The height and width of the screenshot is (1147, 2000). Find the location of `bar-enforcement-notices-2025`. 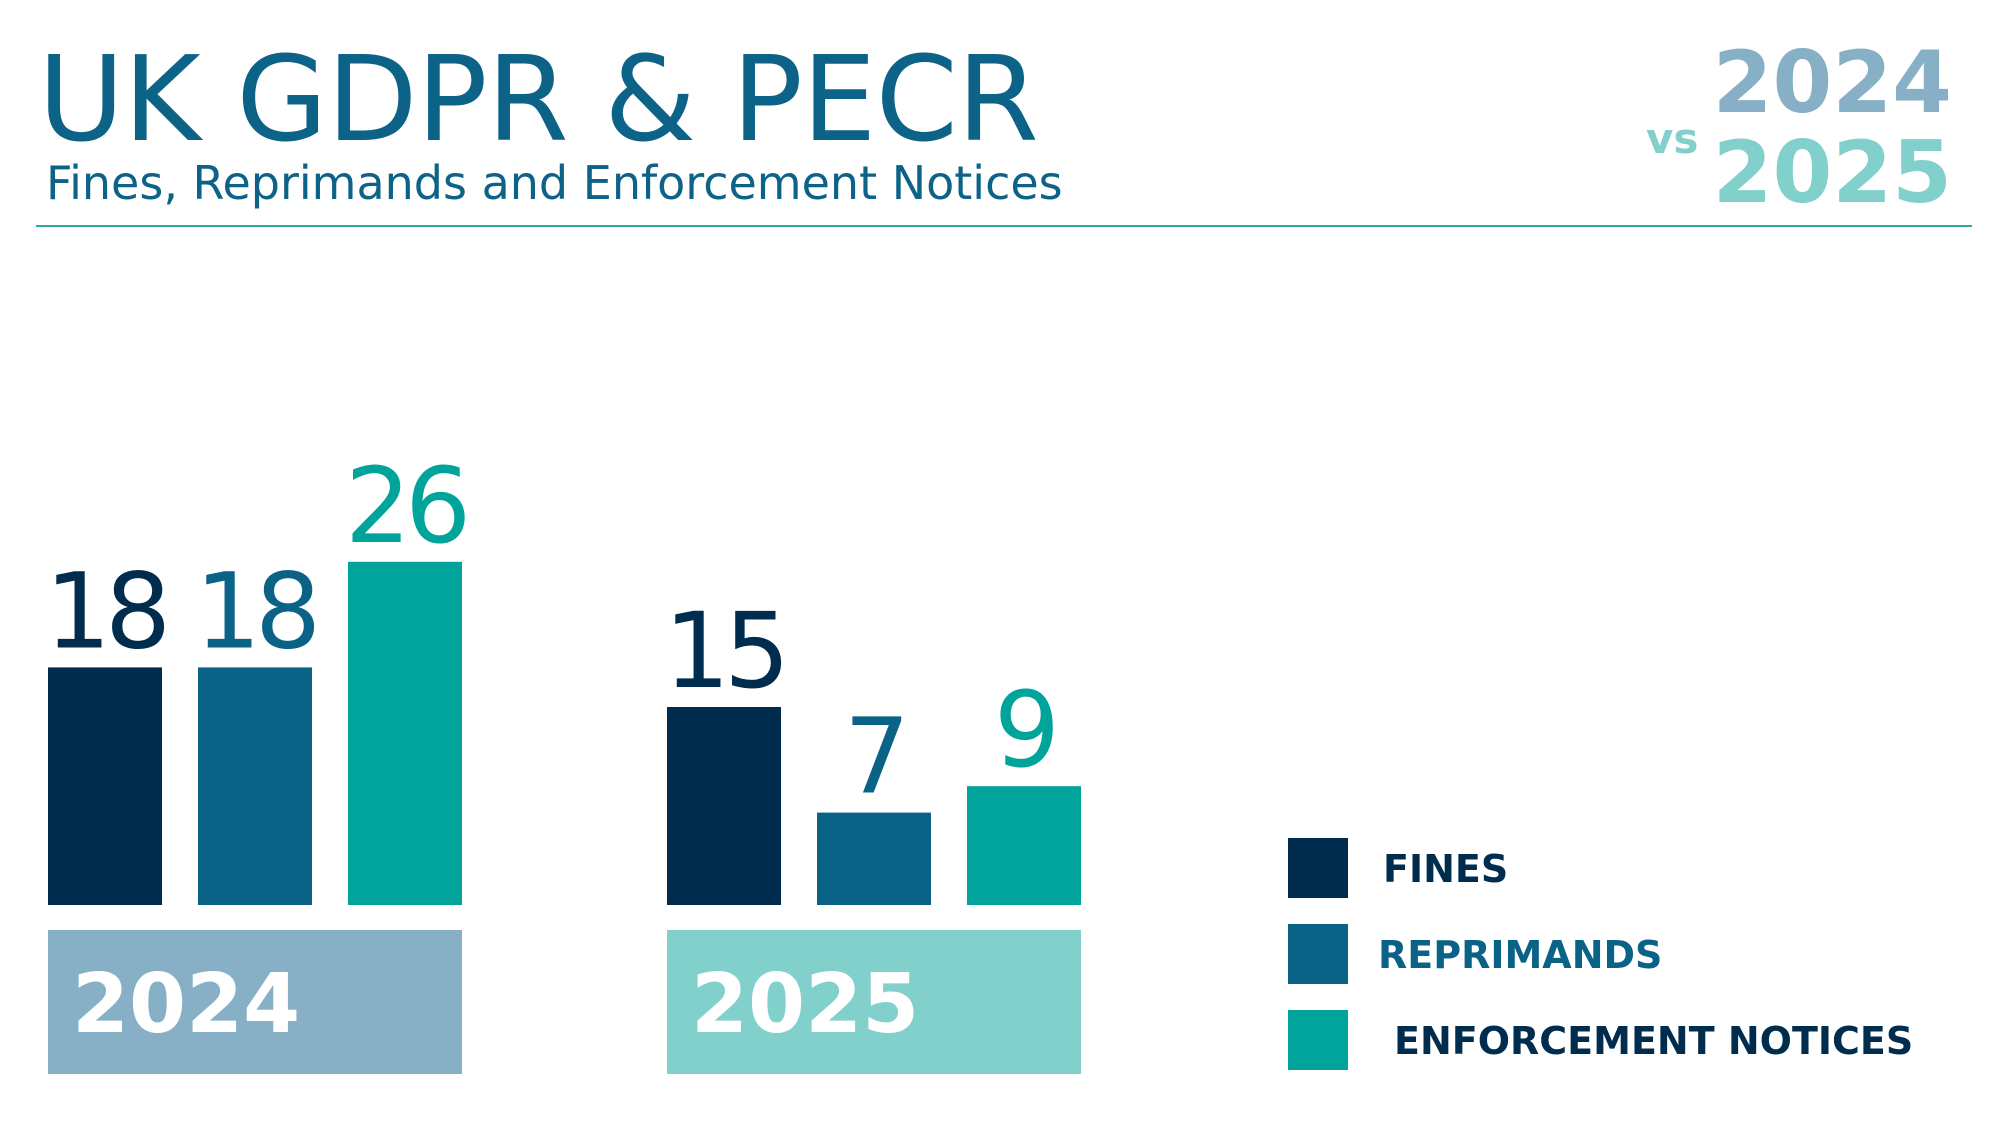

bar-enforcement-notices-2025 is located at coordinates (1024, 845).